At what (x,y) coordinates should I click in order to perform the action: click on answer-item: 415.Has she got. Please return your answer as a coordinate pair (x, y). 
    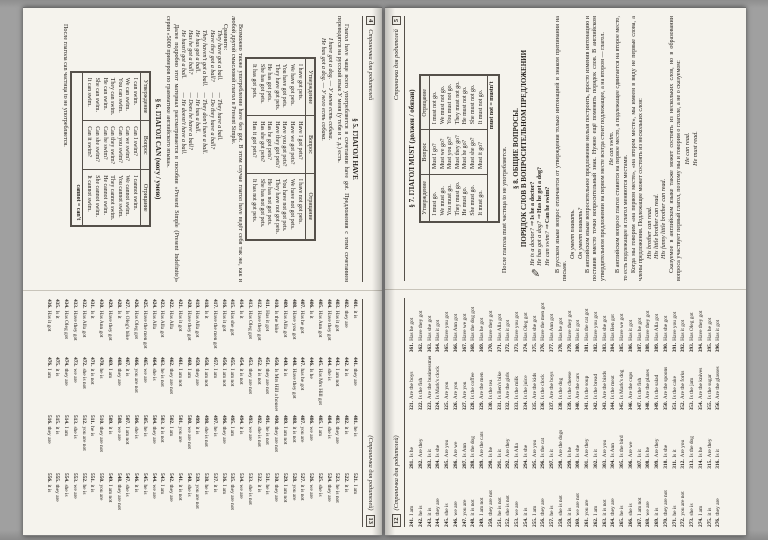
    Looking at the image, I should click on (232, 317).